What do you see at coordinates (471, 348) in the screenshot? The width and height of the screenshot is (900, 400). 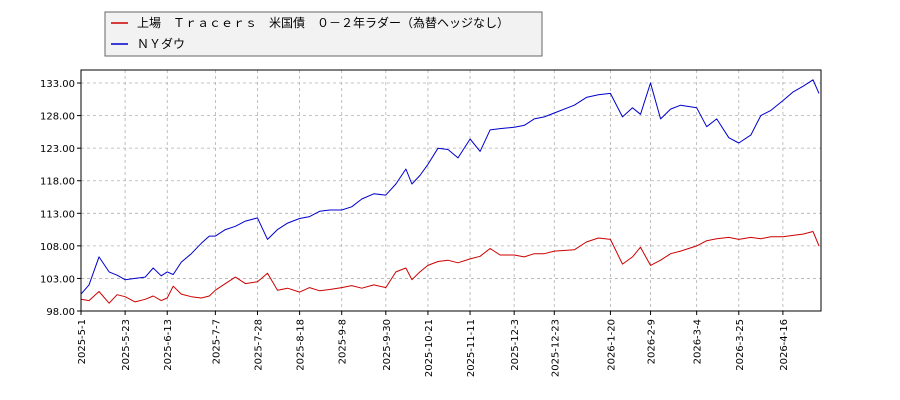 I see `x-tick-label: 2025-11-11` at bounding box center [471, 348].